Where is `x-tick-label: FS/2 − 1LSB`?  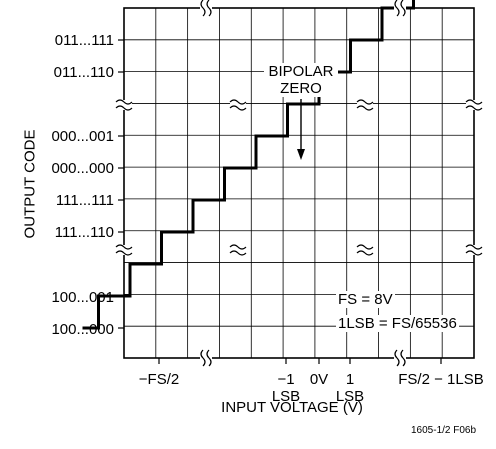
x-tick-label: FS/2 − 1LSB is located at coordinates (441, 379).